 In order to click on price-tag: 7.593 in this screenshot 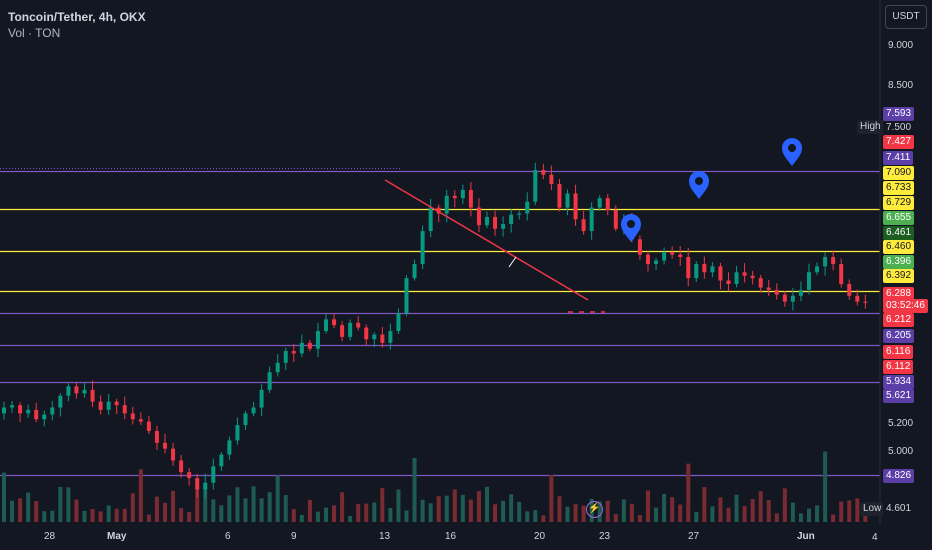, I will do `click(899, 114)`.